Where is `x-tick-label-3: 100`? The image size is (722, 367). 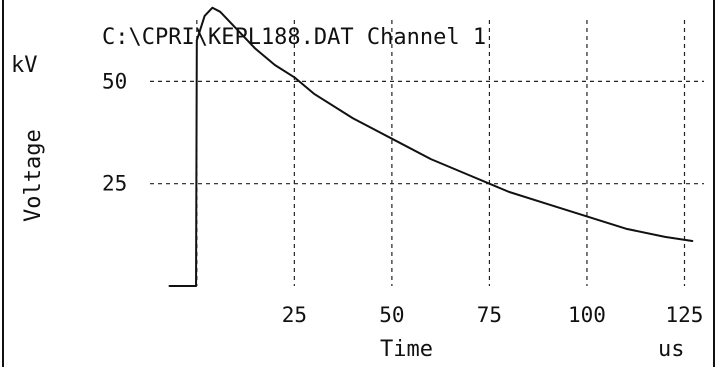
x-tick-label-3: 100 is located at coordinates (587, 315).